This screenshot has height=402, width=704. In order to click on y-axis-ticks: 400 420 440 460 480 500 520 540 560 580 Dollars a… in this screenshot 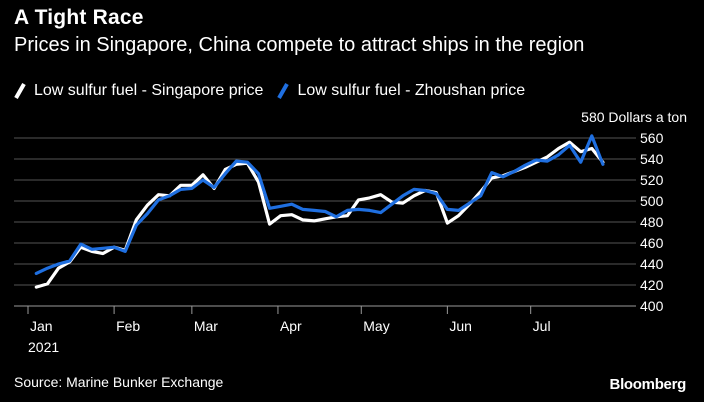, I will do `click(634, 211)`.